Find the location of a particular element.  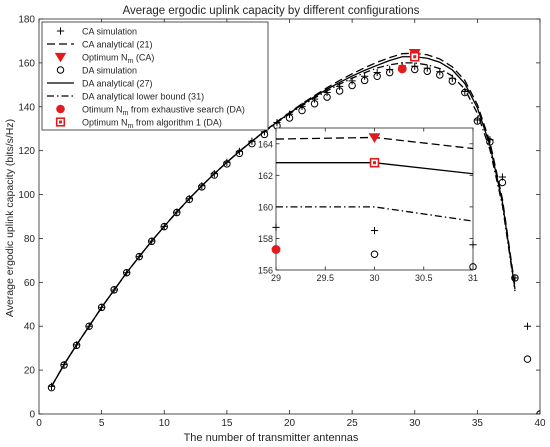

x-tick-label: 30 is located at coordinates (415, 423).